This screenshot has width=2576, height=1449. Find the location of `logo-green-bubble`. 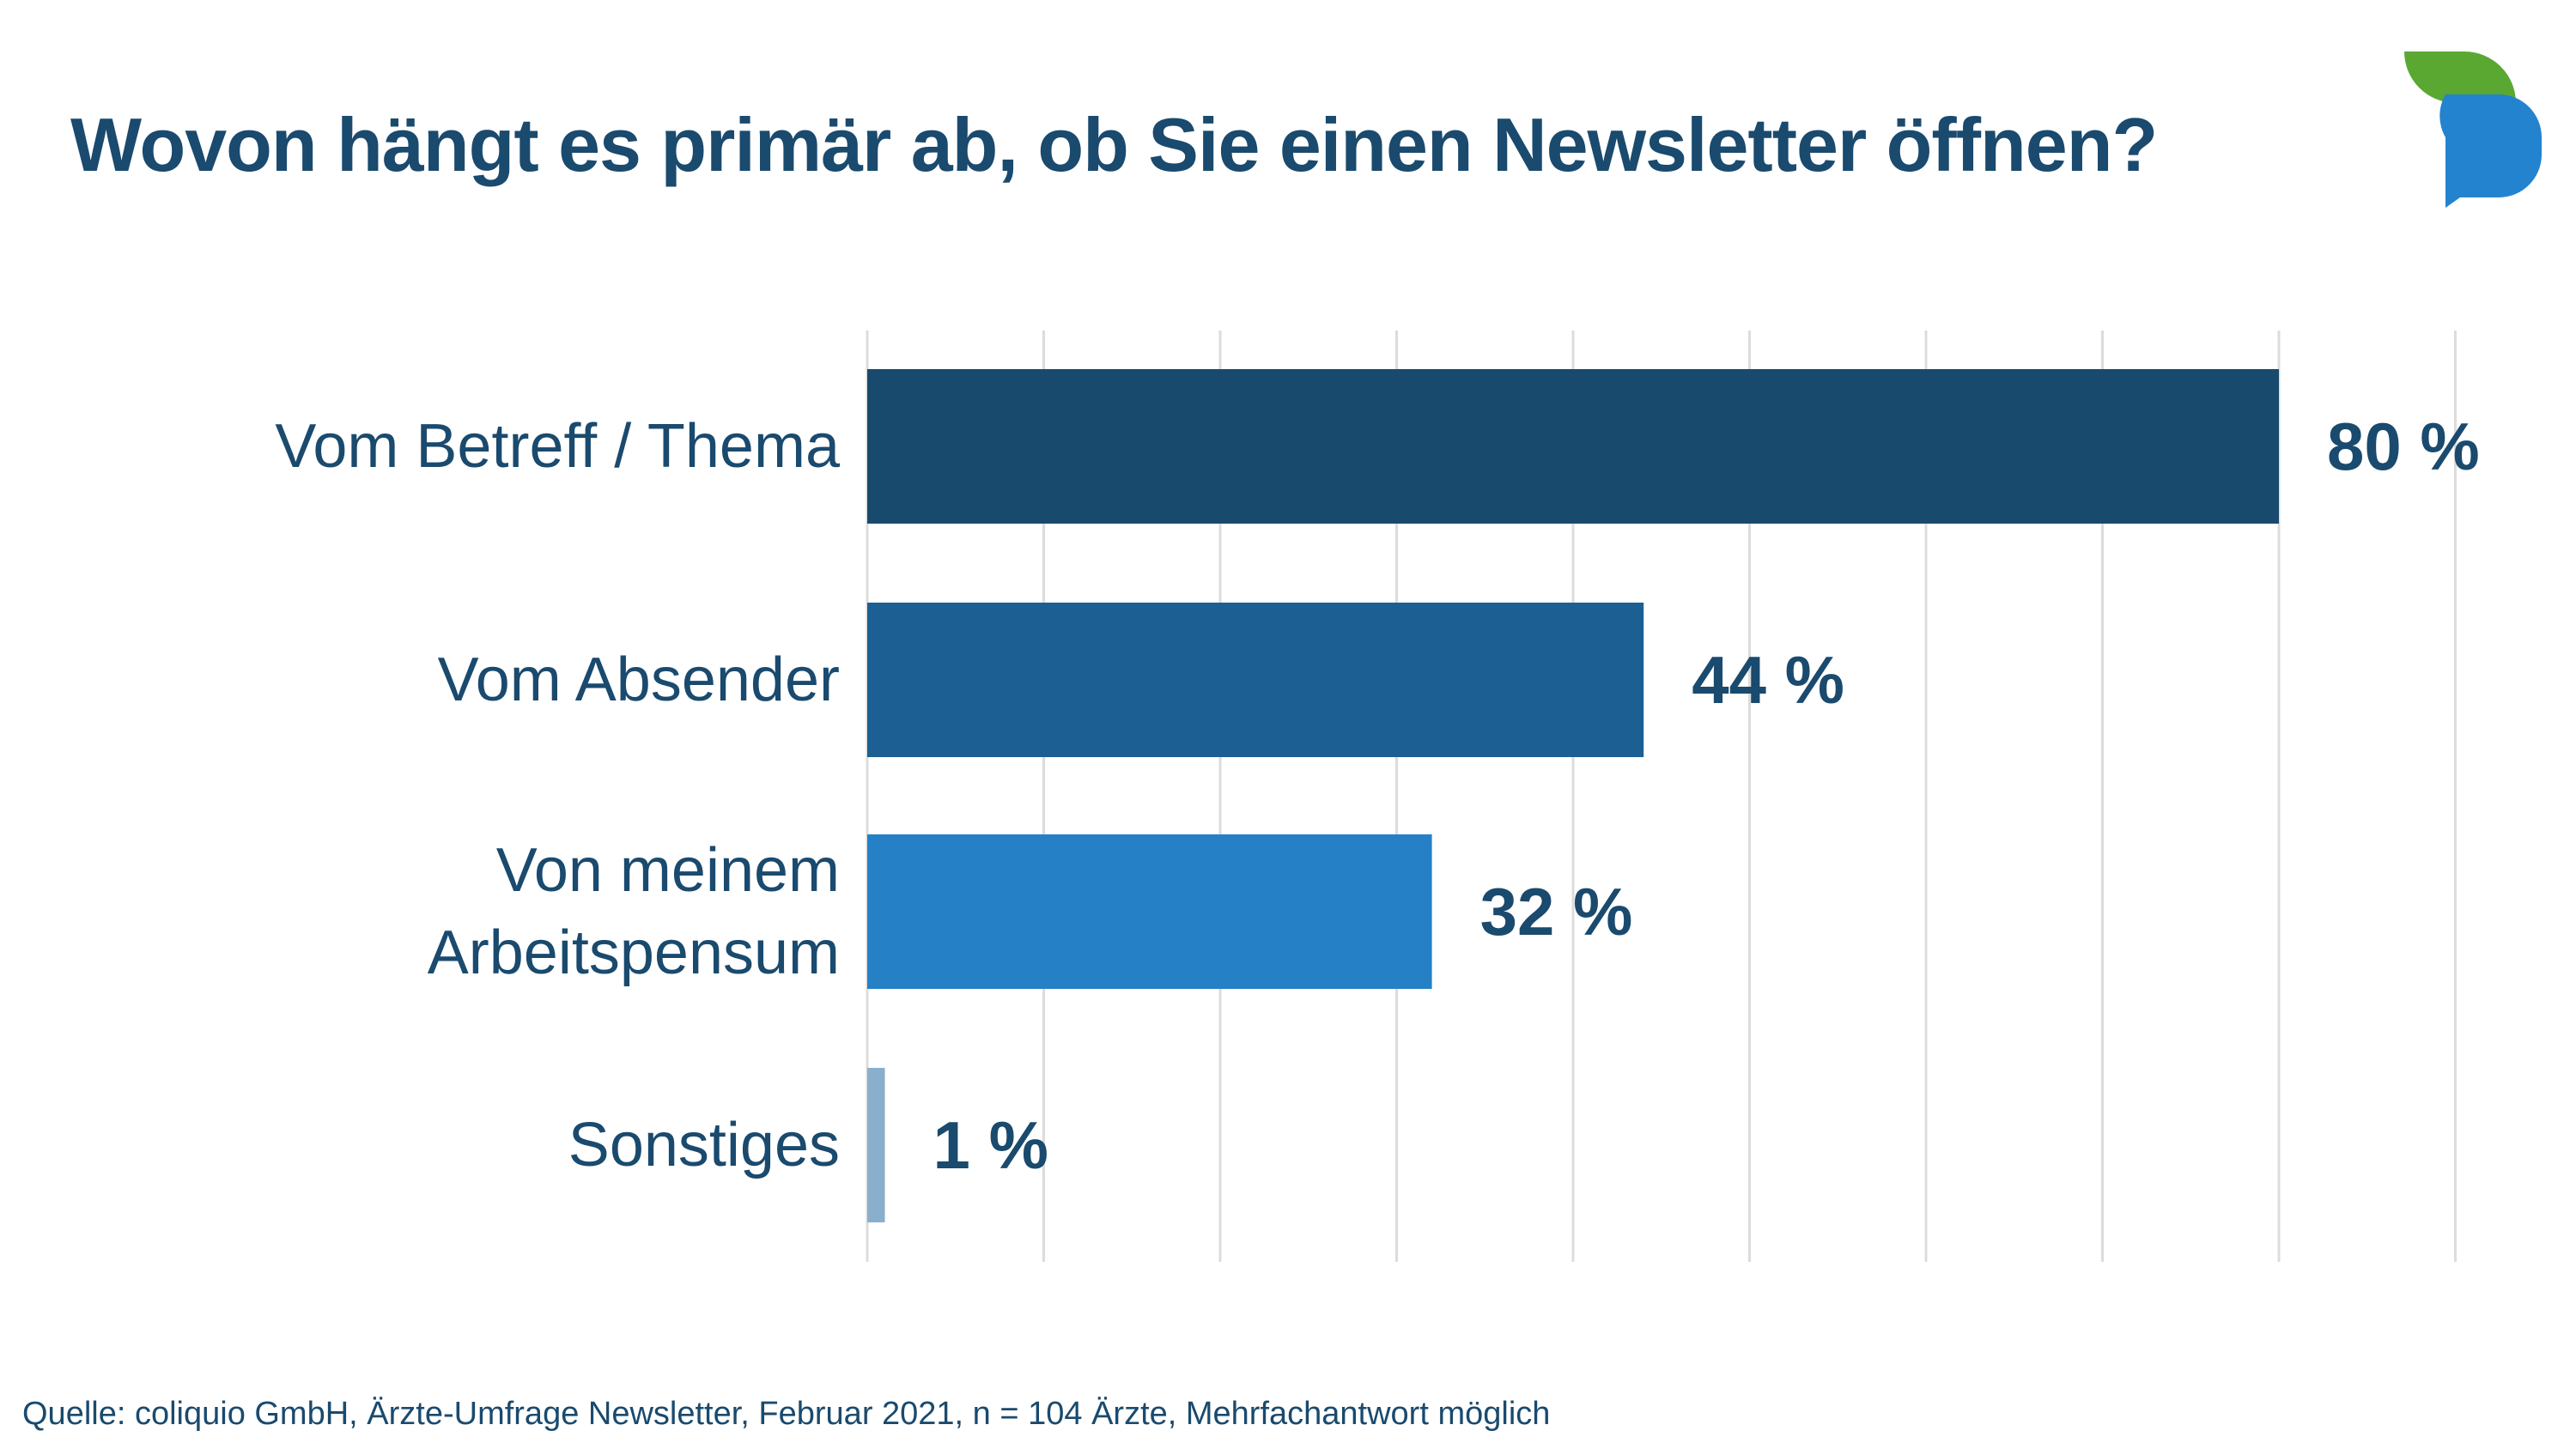

logo-green-bubble is located at coordinates (2460, 77).